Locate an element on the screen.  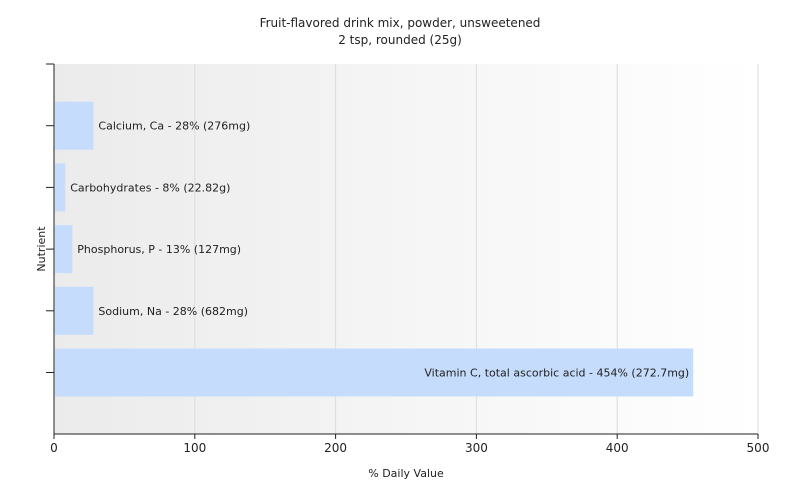
x-axis-label: % Daily Value is located at coordinates (406, 473).